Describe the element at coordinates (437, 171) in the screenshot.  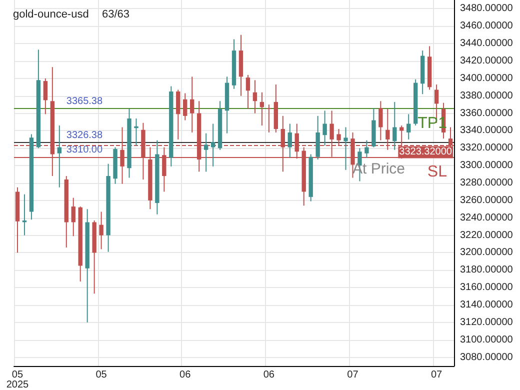
I see `legend-label: SL` at that location.